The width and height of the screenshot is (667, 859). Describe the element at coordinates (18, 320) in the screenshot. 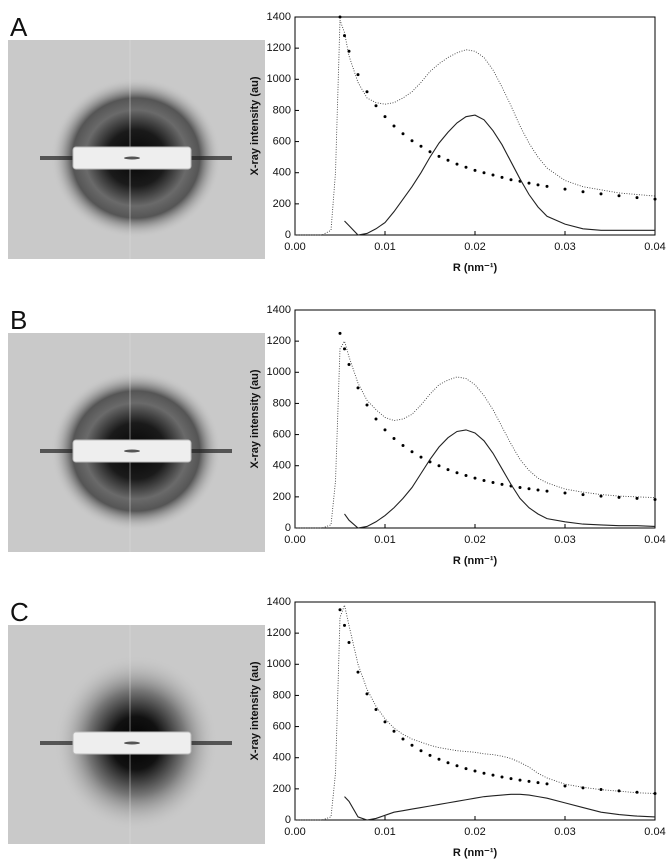

I see `panel-label: B` at that location.